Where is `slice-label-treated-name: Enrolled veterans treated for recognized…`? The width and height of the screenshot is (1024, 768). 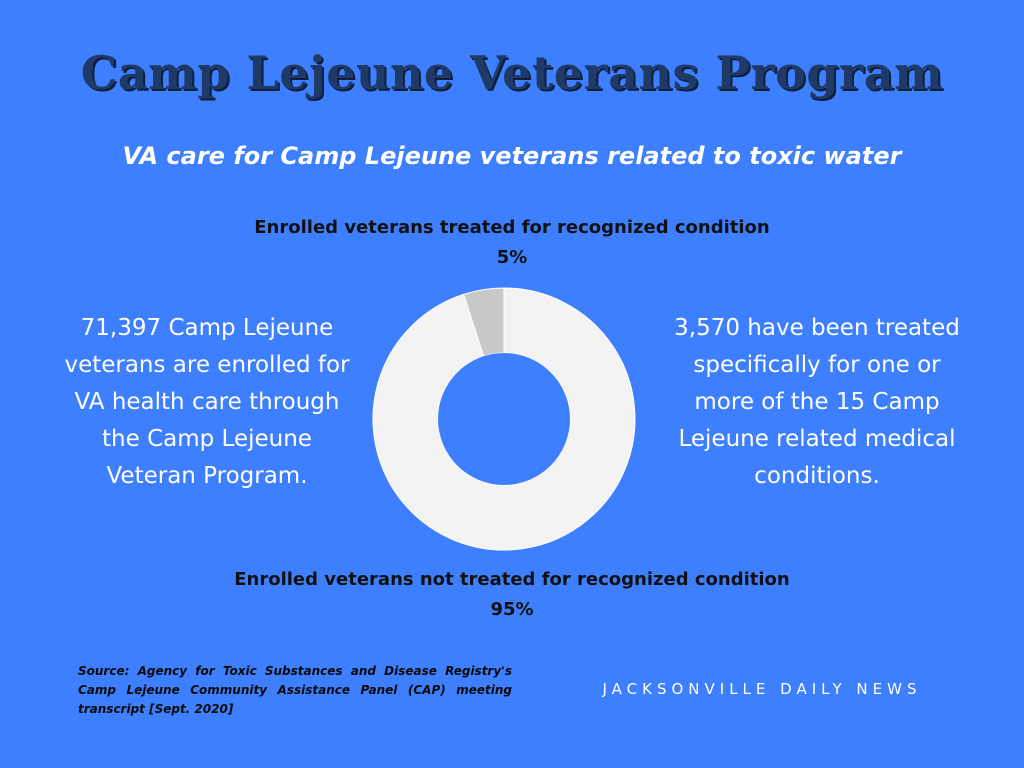 slice-label-treated-name: Enrolled veterans treated for recognized… is located at coordinates (512, 227).